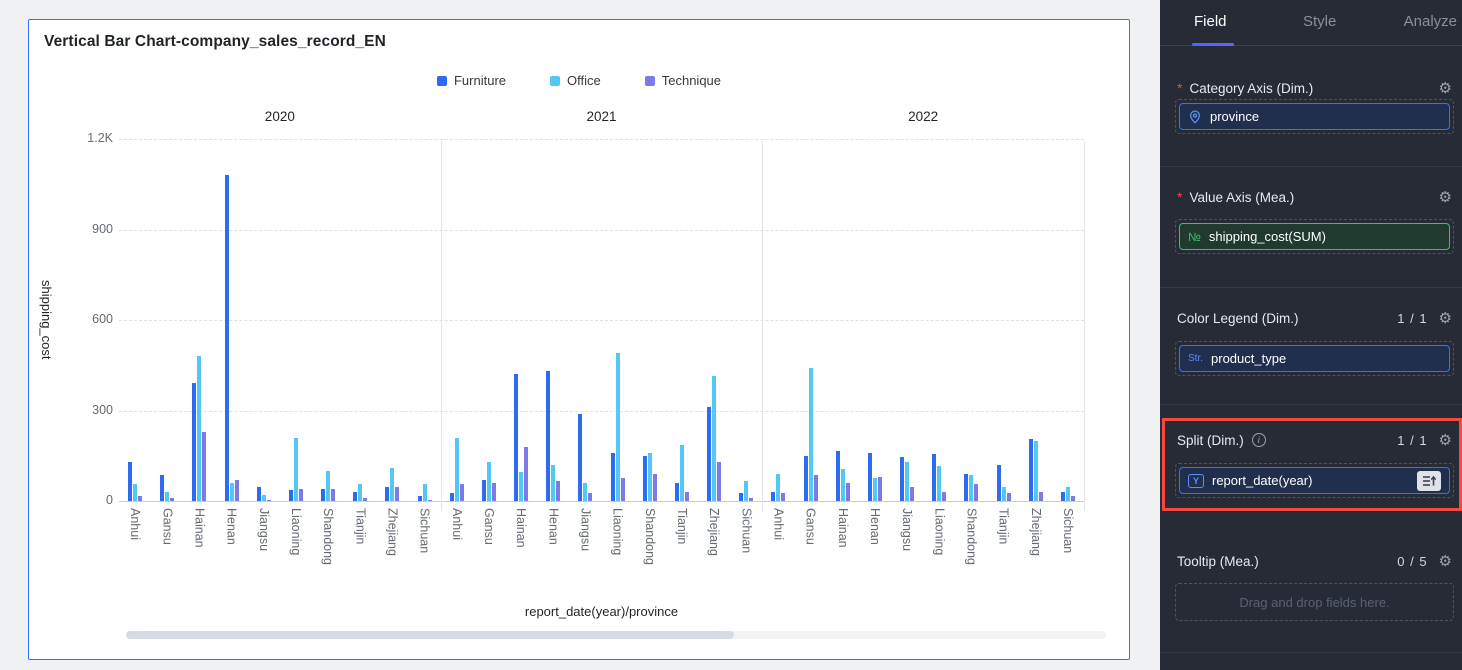 This screenshot has height=670, width=1462. What do you see at coordinates (424, 531) in the screenshot?
I see `x-tick-label: Sichuan` at bounding box center [424, 531].